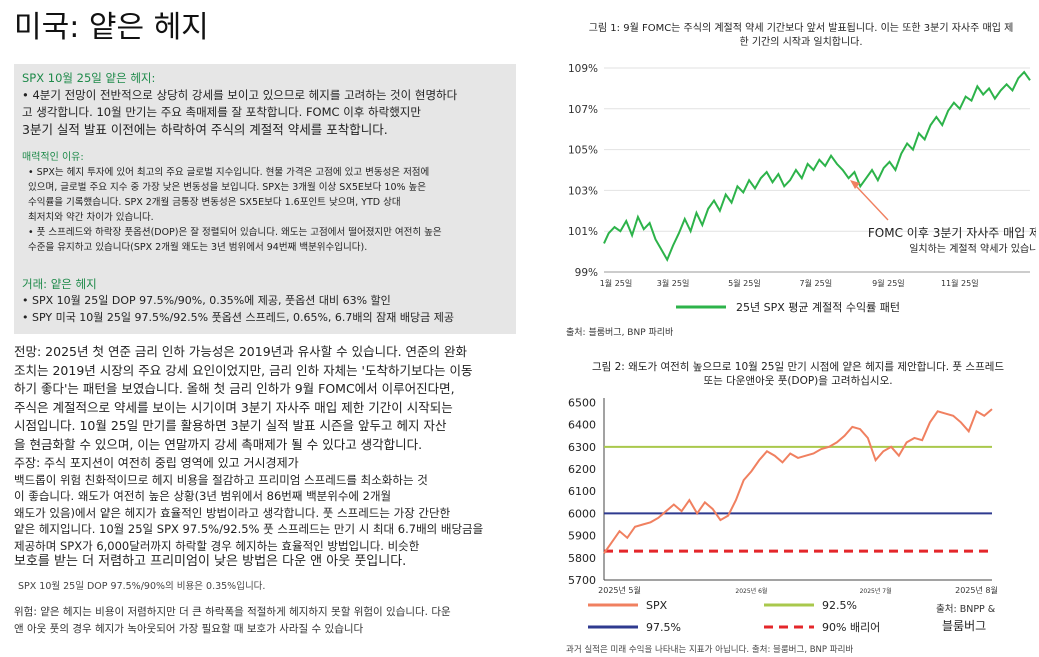  What do you see at coordinates (583, 232) in the screenshot?
I see `y-tick-label: 101%` at bounding box center [583, 232].